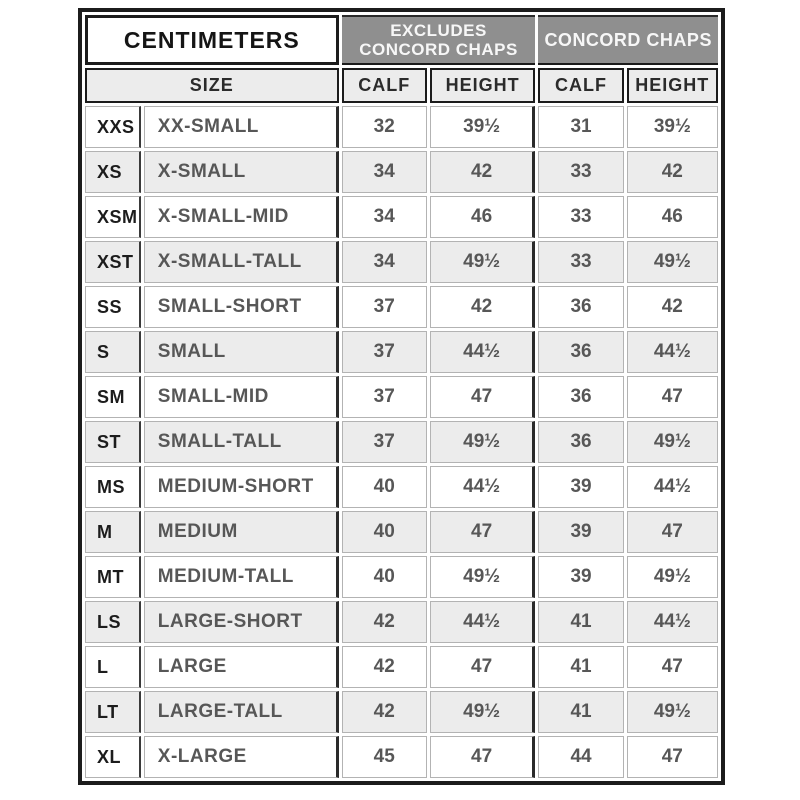 Image resolution: width=800 pixels, height=800 pixels. Describe the element at coordinates (672, 217) in the screenshot. I see `height-concord-cell: 46` at that location.